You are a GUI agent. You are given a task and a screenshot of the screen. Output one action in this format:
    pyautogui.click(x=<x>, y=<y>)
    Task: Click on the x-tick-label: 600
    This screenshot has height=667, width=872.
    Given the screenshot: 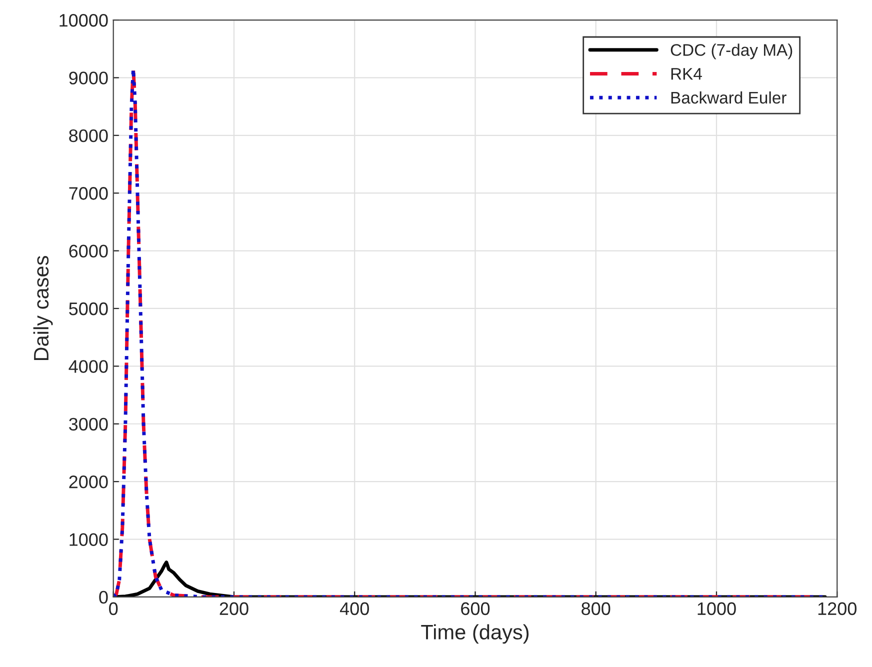 What is the action you would take?
    pyautogui.click(x=475, y=609)
    